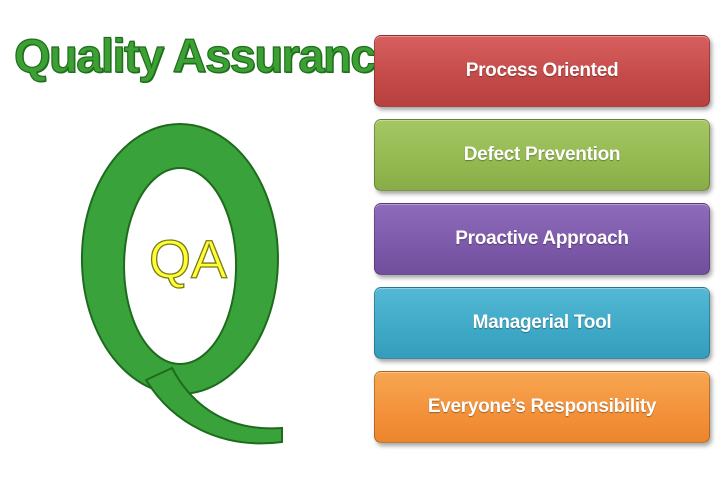 Image resolution: width=725 pixels, height=480 pixels. I want to click on q-tail, so click(213, 405).